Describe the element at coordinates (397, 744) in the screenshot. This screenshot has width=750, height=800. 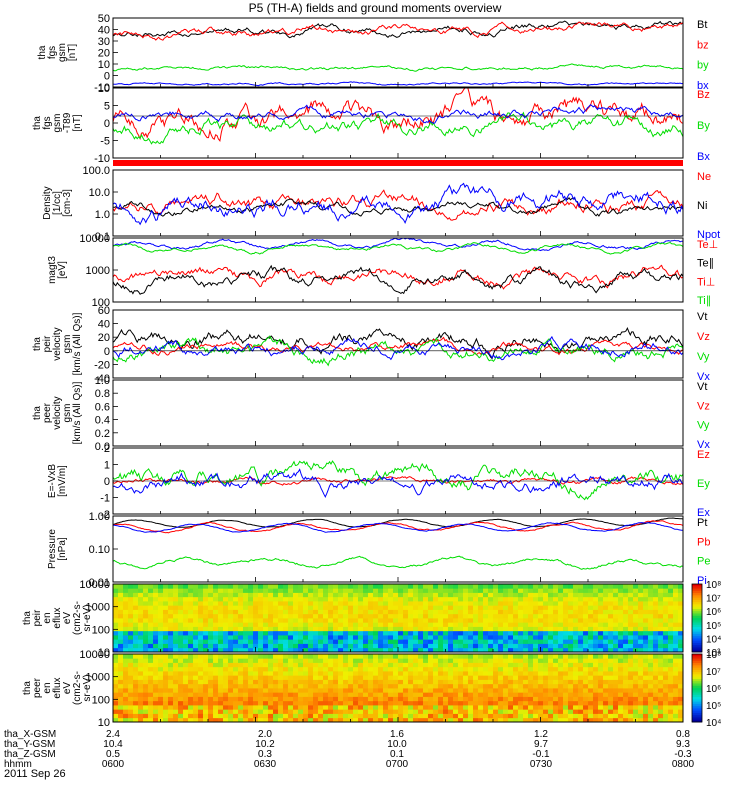
I see `x-info-value: 10.0` at that location.